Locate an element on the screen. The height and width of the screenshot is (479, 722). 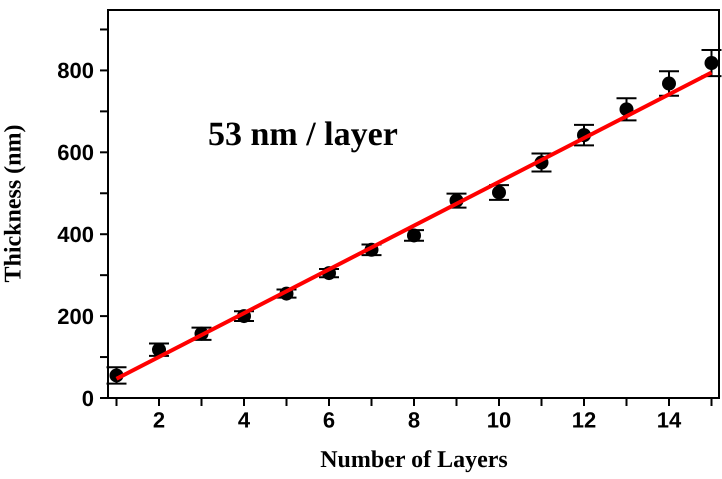
y-tick-label: 400 is located at coordinates (75, 235).